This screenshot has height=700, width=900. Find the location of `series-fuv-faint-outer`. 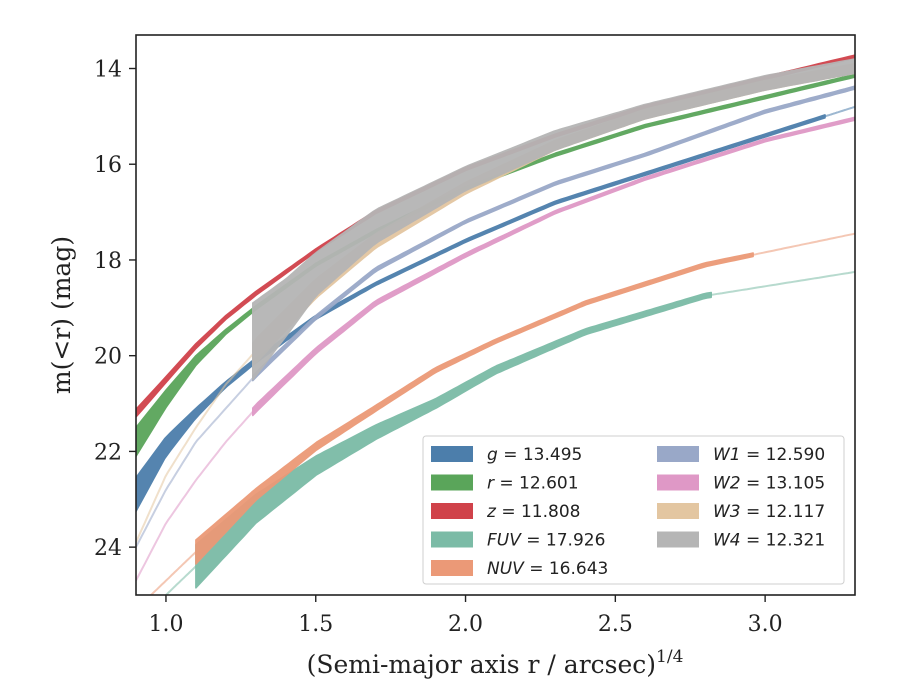

series-fuv-faint-outer is located at coordinates (783, 283).